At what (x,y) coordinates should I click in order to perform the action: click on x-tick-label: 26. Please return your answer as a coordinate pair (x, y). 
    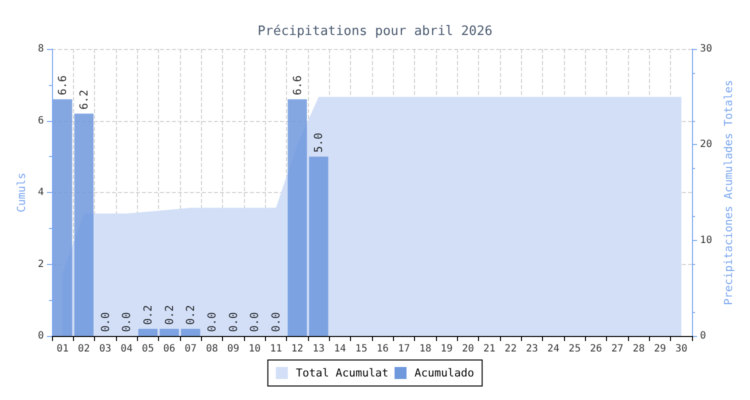
    Looking at the image, I should click on (596, 349).